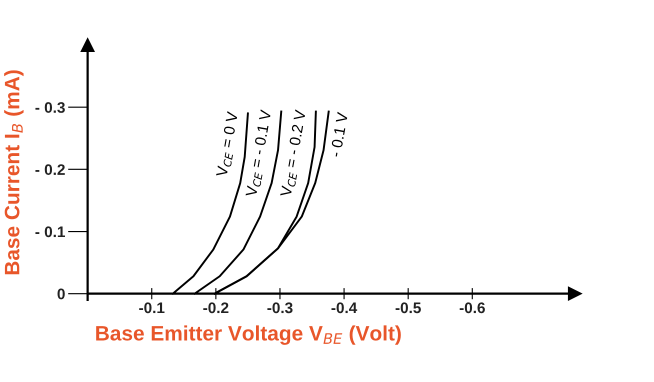 This screenshot has height=382, width=654. Describe the element at coordinates (50, 107) in the screenshot. I see `y-tick-label: - 0.3` at that location.